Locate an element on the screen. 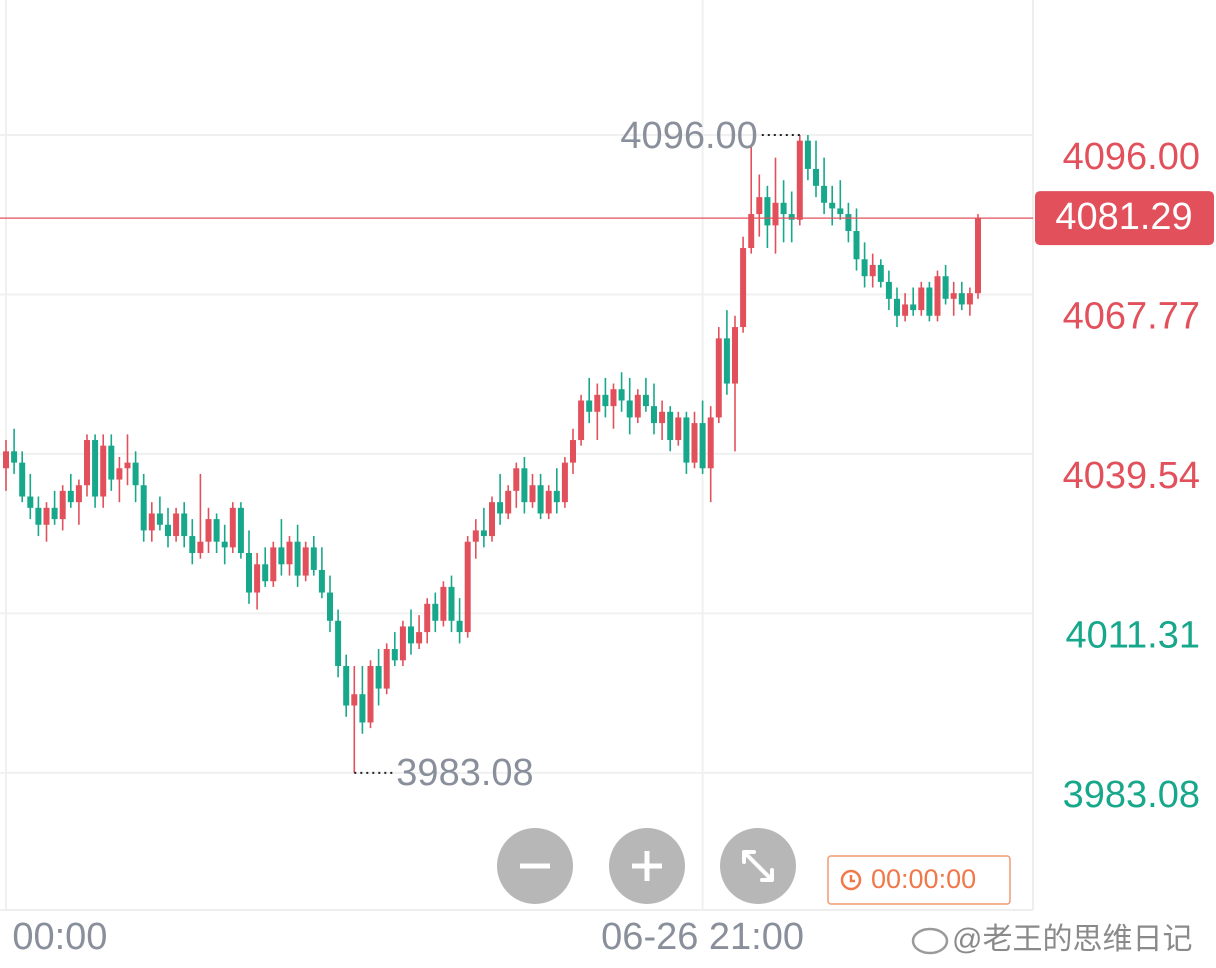 This screenshot has height=968, width=1216. y-tick-label: 3983.08 is located at coordinates (1131, 795).